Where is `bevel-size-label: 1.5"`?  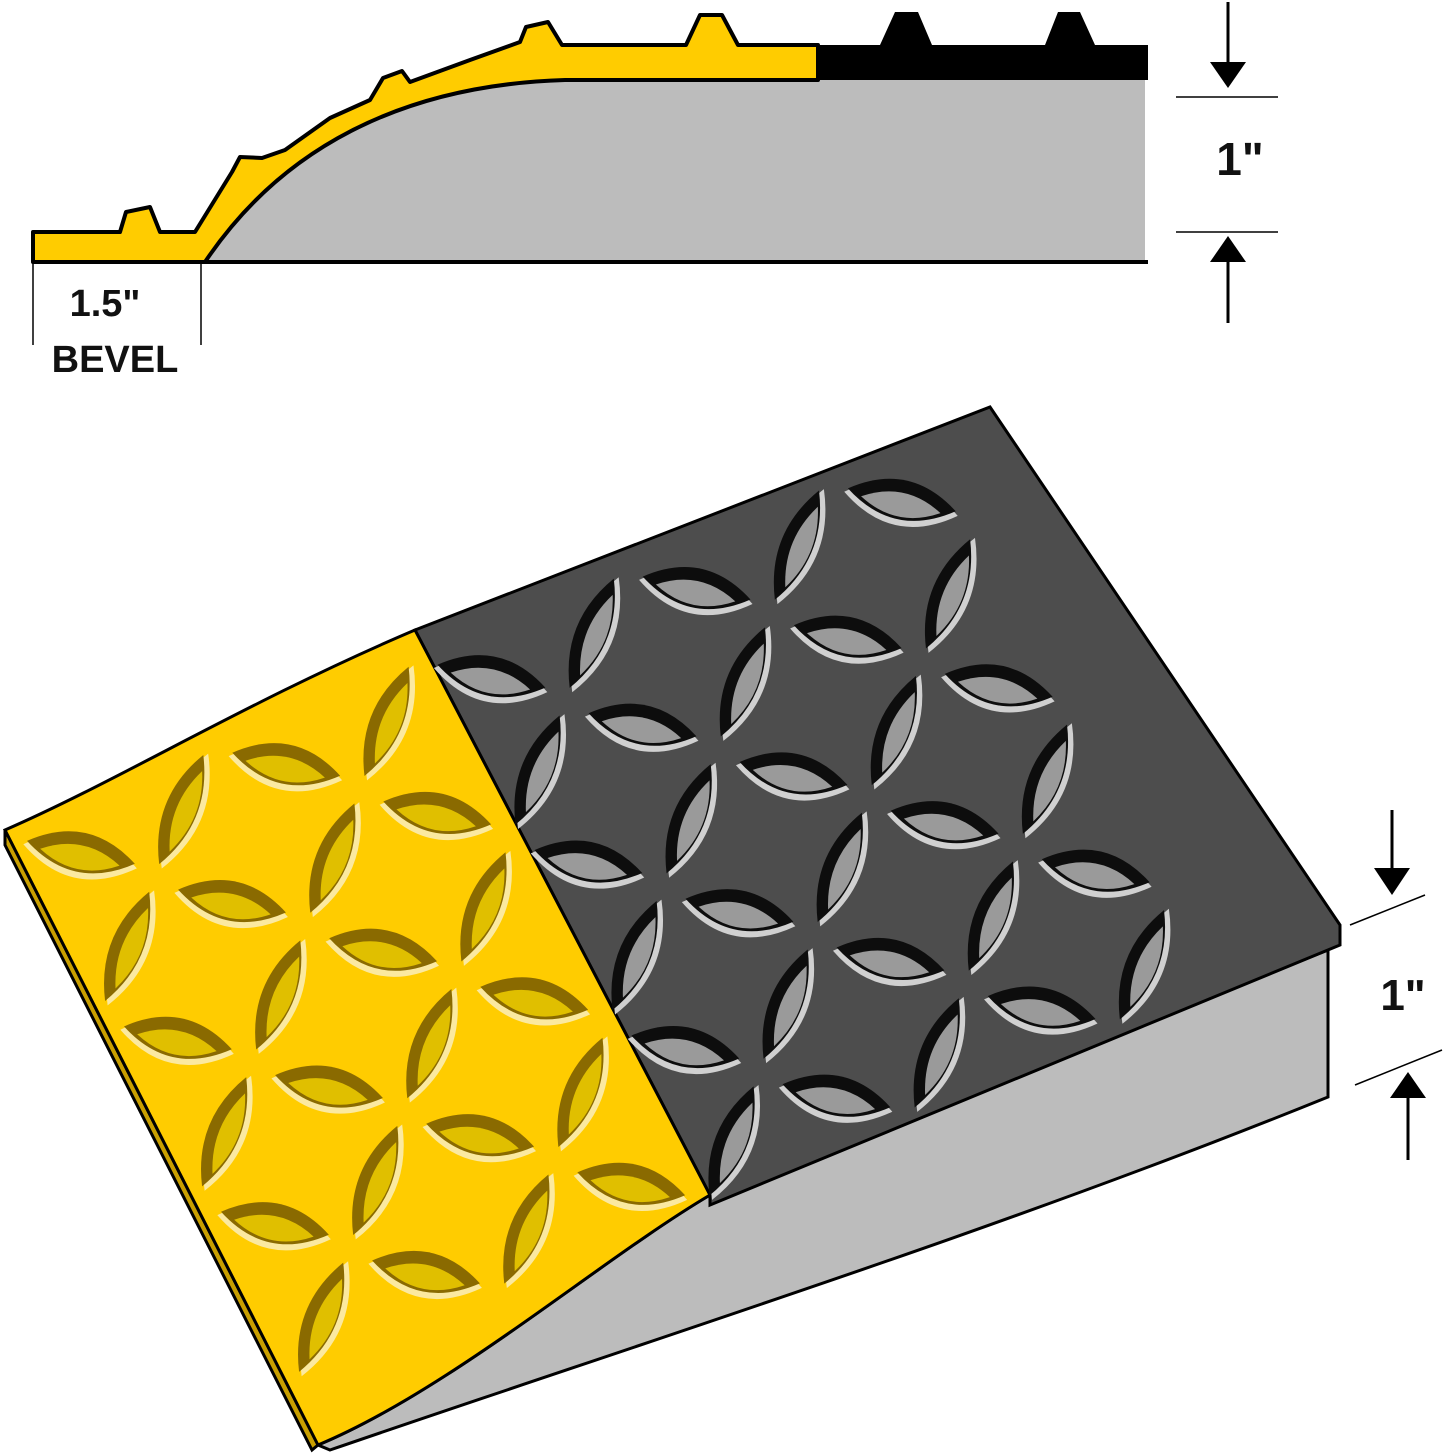
bevel-size-label: 1.5" is located at coordinates (105, 304).